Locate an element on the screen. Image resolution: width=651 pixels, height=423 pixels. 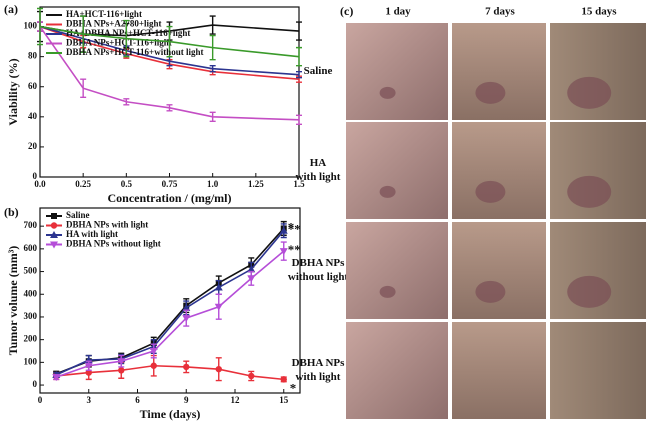
x-tick-label: 15 is located at coordinates (284, 400).